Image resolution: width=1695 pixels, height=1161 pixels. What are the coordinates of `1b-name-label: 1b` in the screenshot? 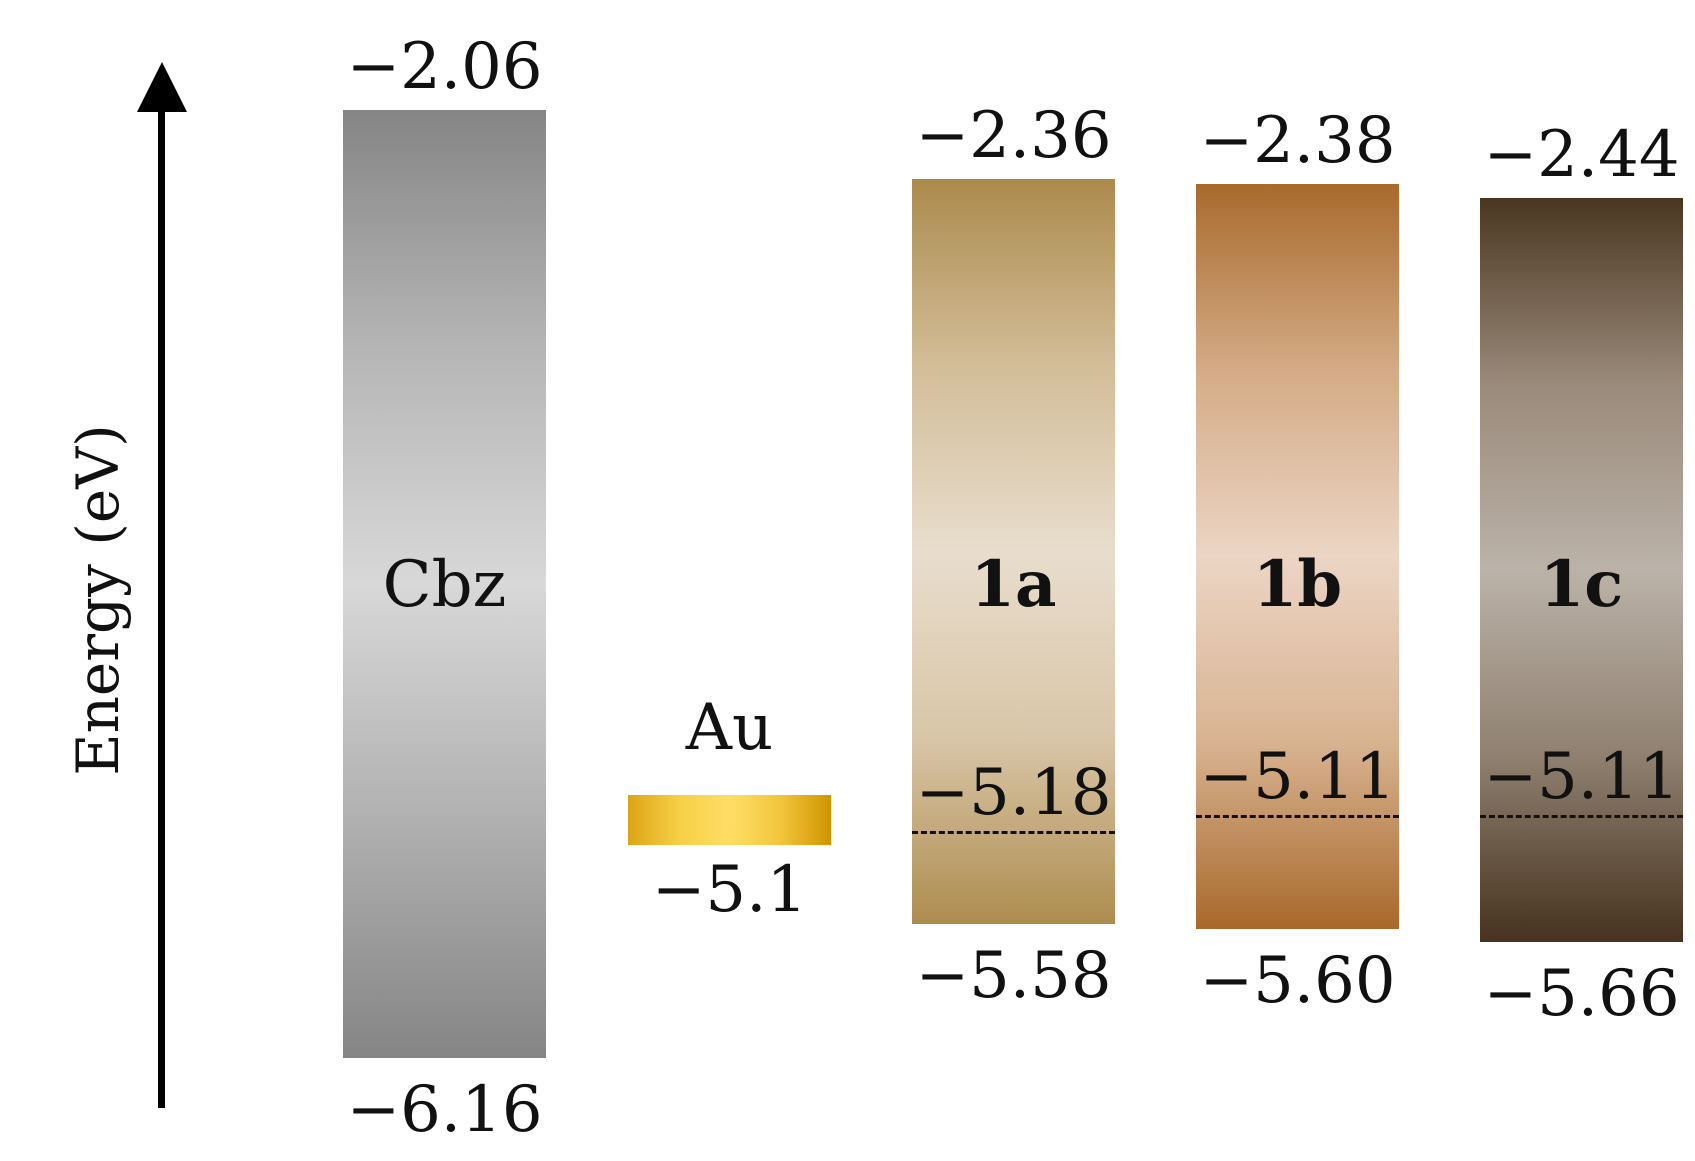 It's located at (1297, 584).